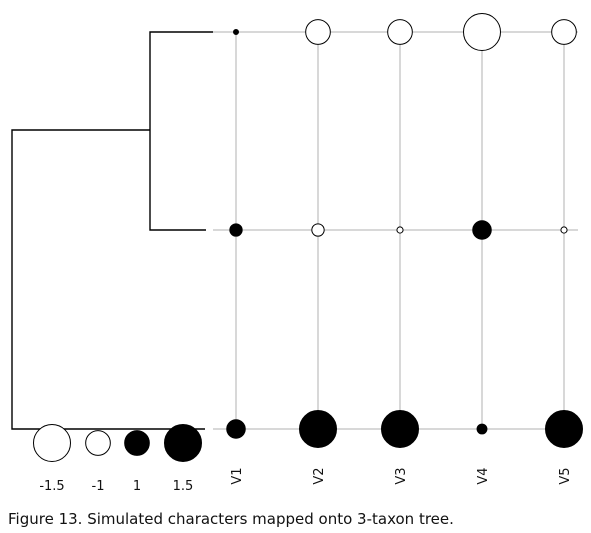 The height and width of the screenshot is (533, 591). What do you see at coordinates (98, 486) in the screenshot?
I see `legend-label: -1` at bounding box center [98, 486].